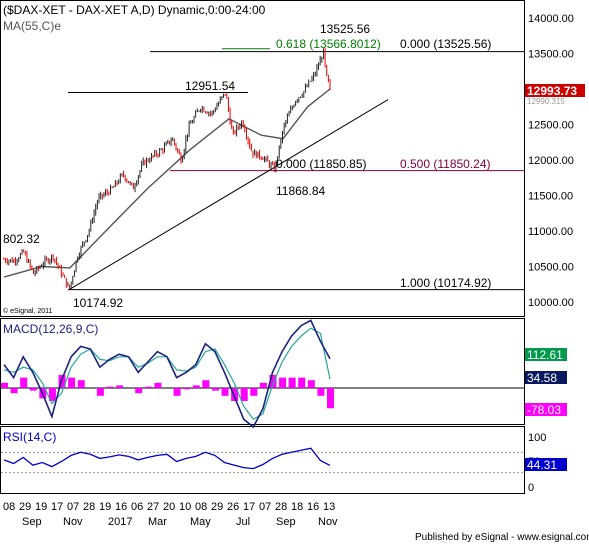  I want to click on annotation-high: 13525.56, so click(345, 29).